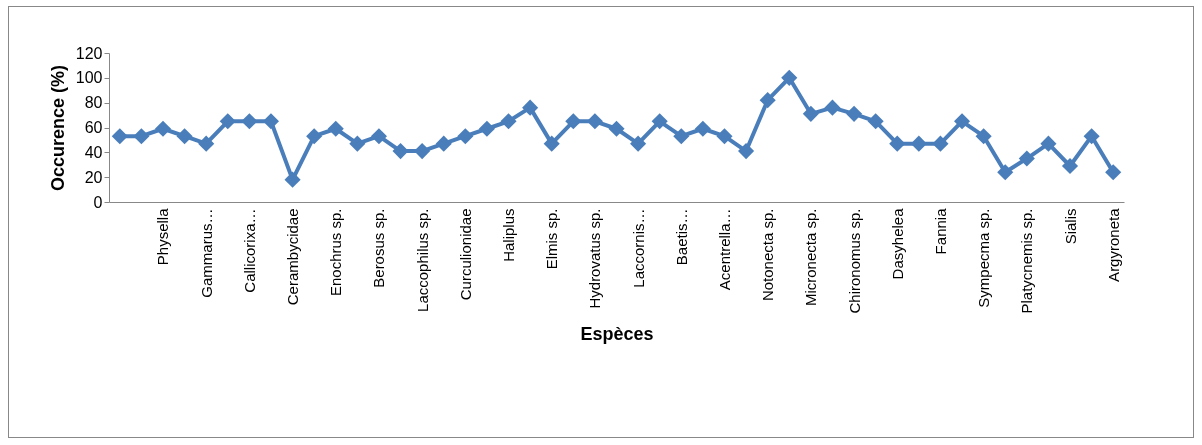 This screenshot has width=1202, height=445. What do you see at coordinates (940, 231) in the screenshot?
I see `x-tick-label: Fannia` at bounding box center [940, 231].